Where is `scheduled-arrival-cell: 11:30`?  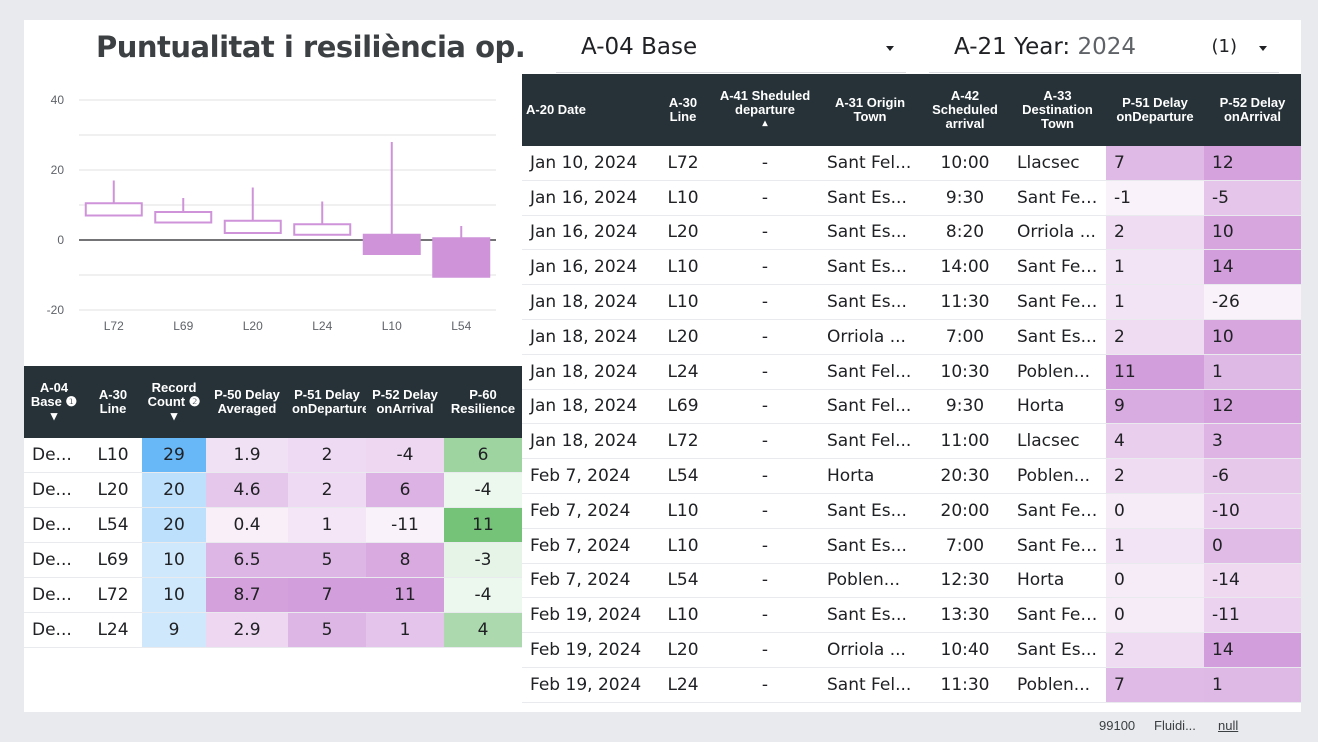 scheduled-arrival-cell: 11:30 is located at coordinates (965, 302).